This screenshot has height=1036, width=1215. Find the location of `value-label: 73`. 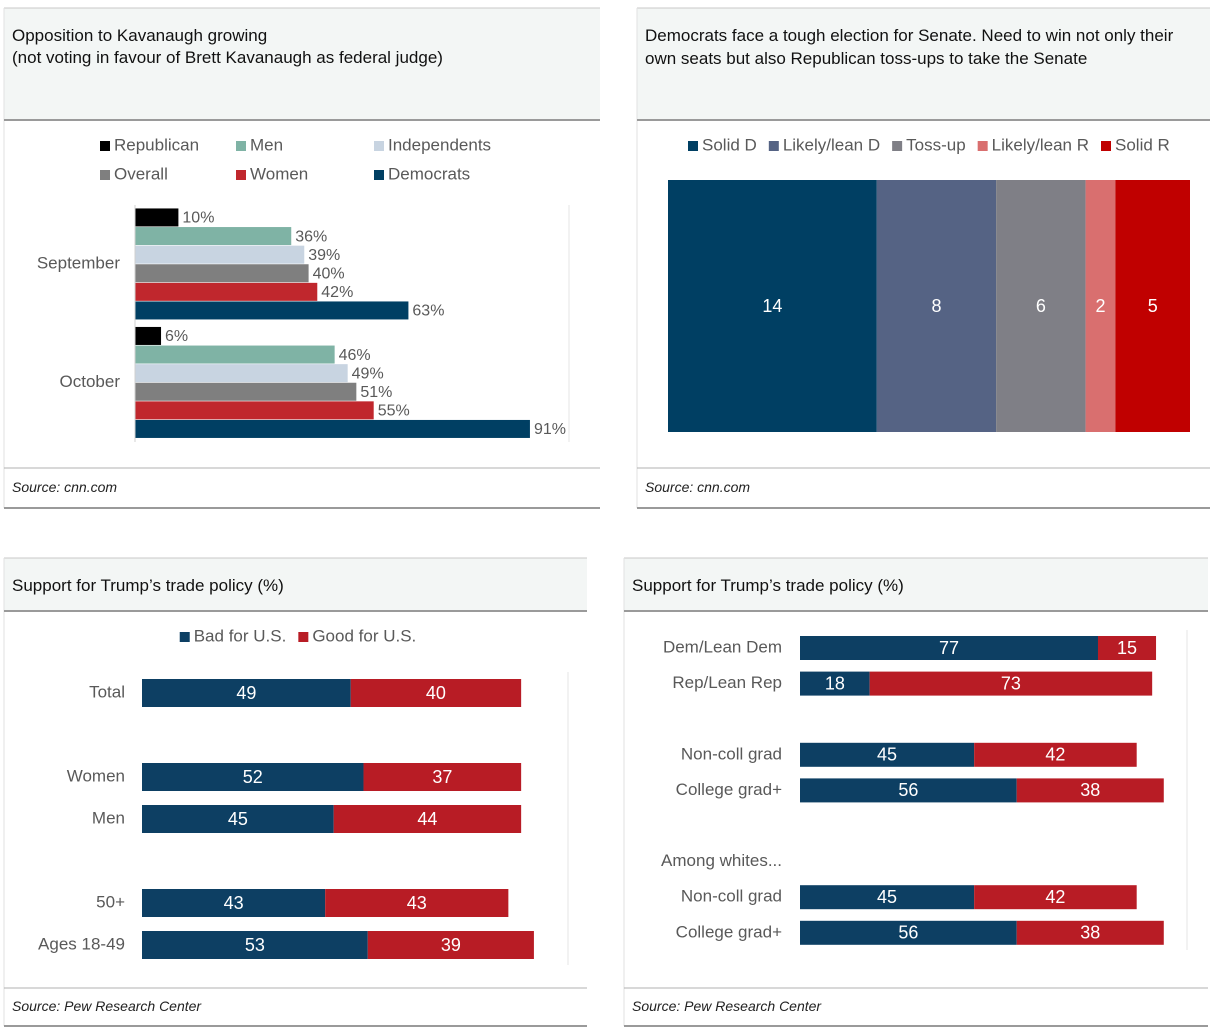

value-label: 73 is located at coordinates (1011, 683).